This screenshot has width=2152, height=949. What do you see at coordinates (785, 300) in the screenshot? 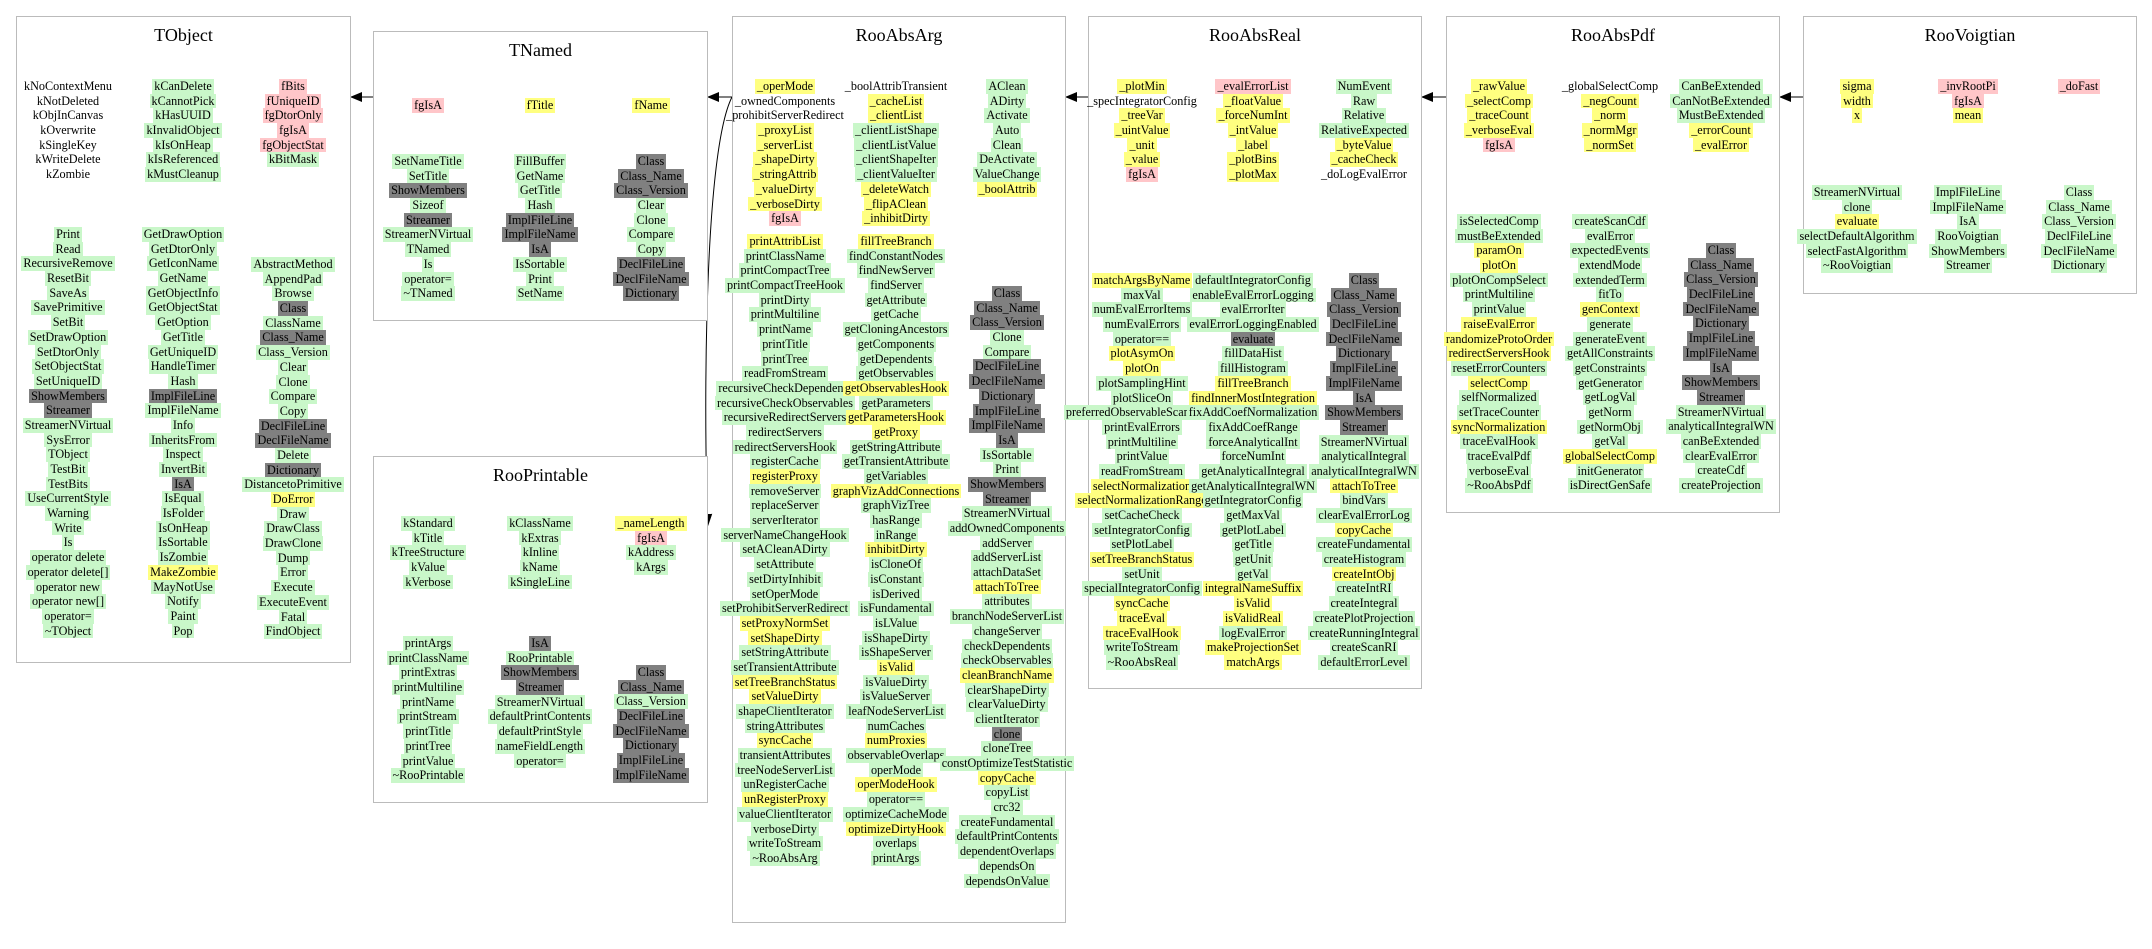
I see `member-item: printDirty` at bounding box center [785, 300].